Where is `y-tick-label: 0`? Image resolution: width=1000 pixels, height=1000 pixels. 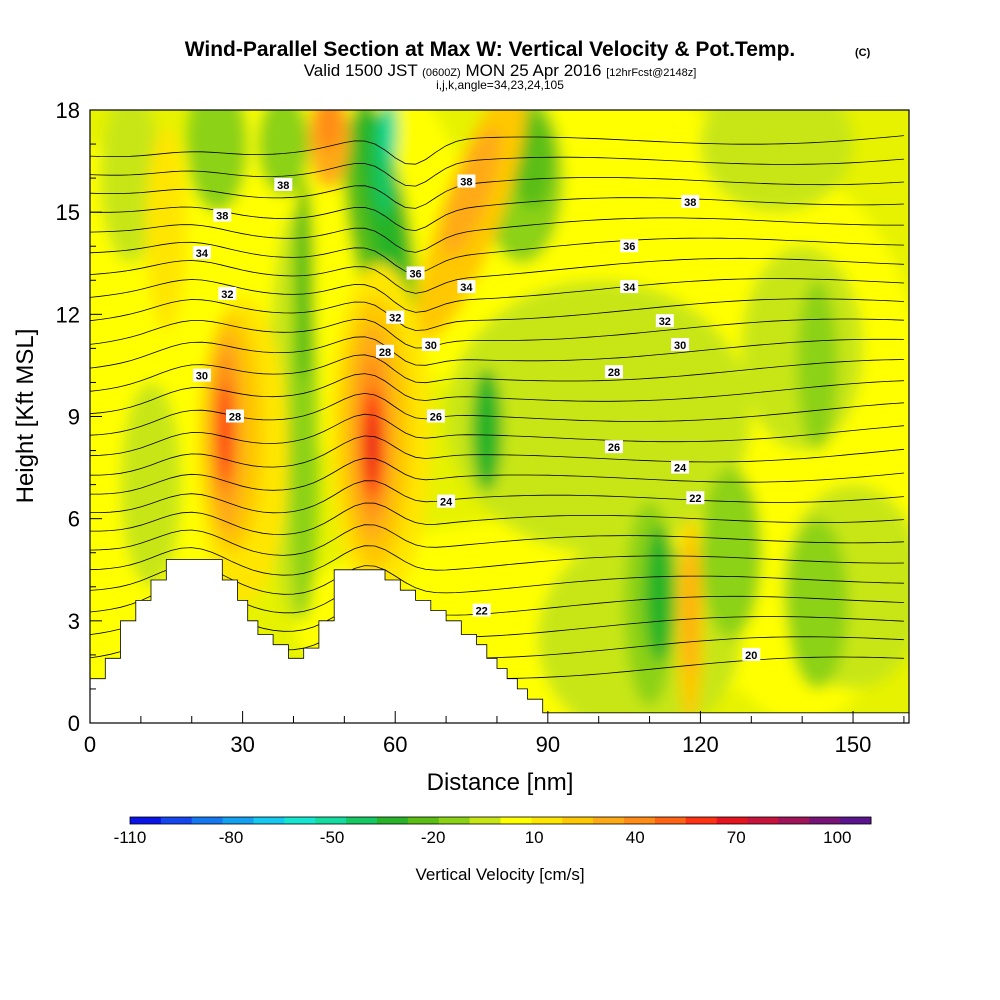 y-tick-label: 0 is located at coordinates (74, 723).